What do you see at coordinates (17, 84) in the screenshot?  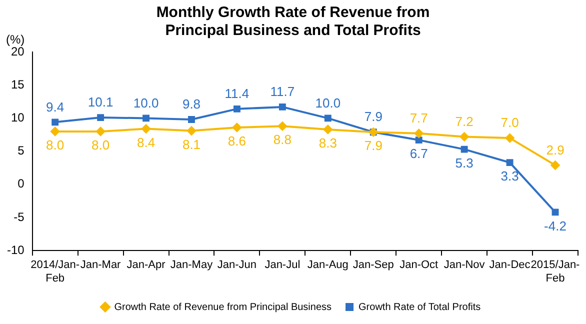 I see `y-tick-label: 15` at bounding box center [17, 84].